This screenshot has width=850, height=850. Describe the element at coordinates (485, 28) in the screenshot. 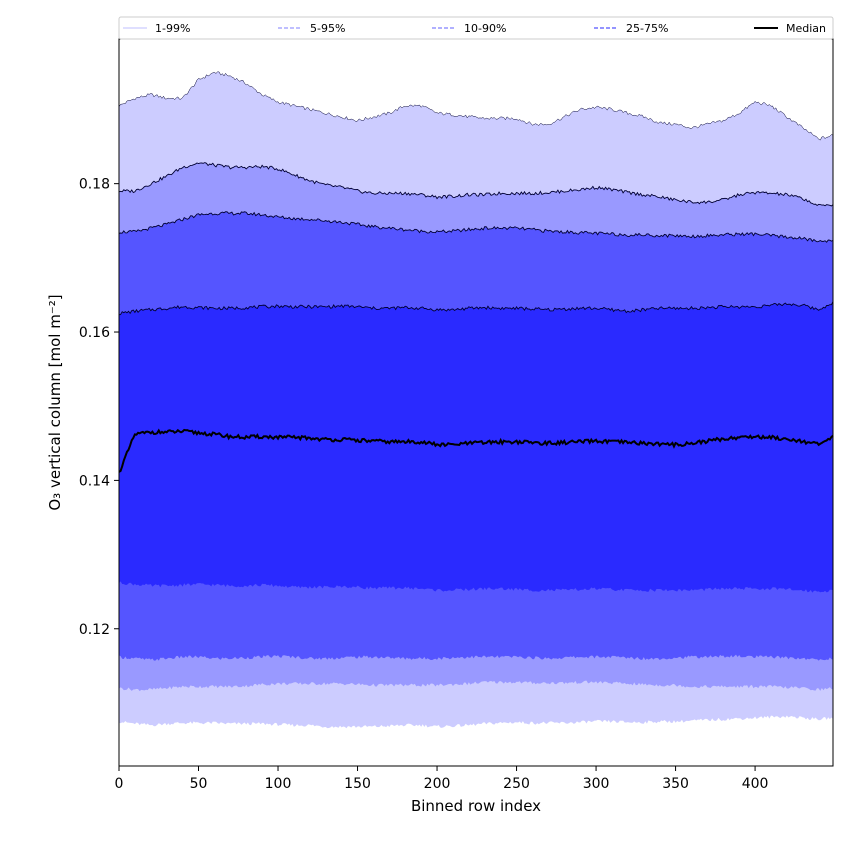

I see `legend-label: 10-90%` at that location.